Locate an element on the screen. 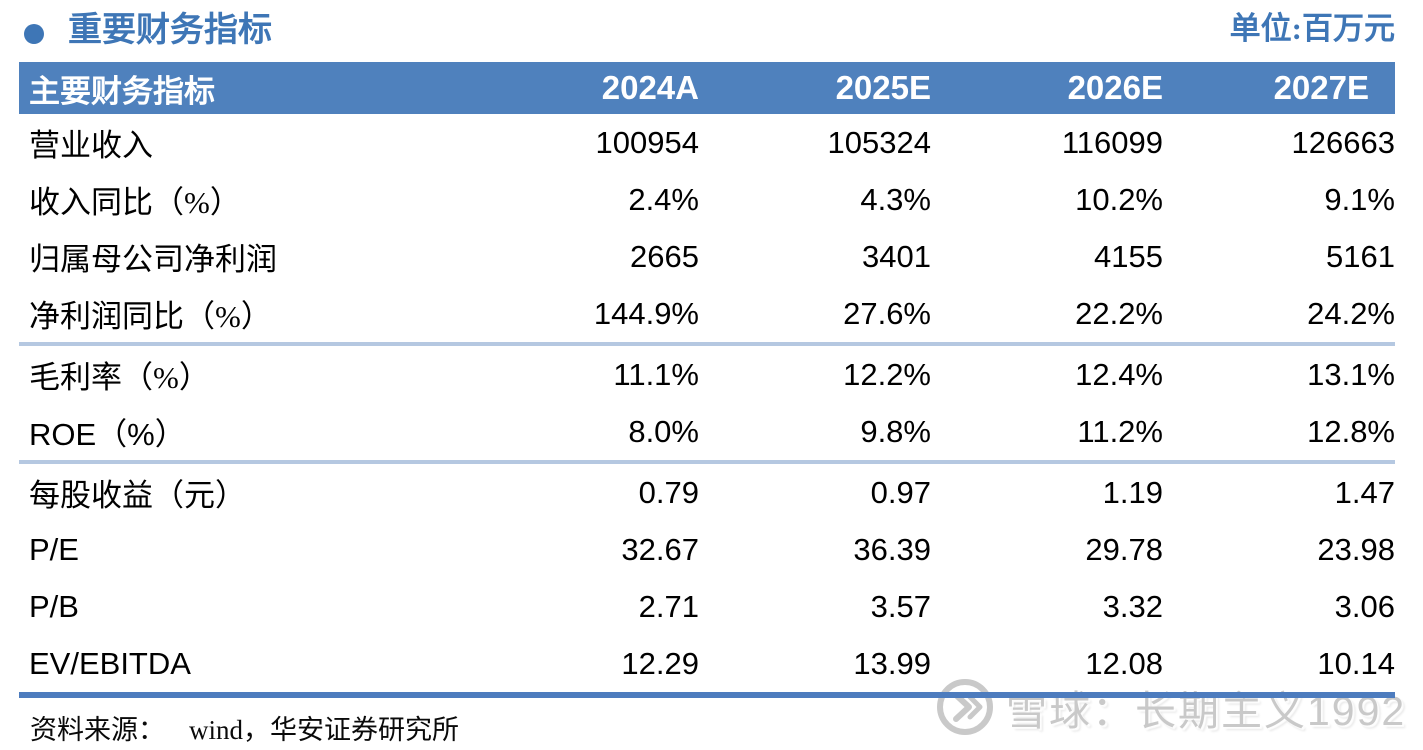 The height and width of the screenshot is (750, 1423). header-cell-2024a: 2024A is located at coordinates (650, 87).